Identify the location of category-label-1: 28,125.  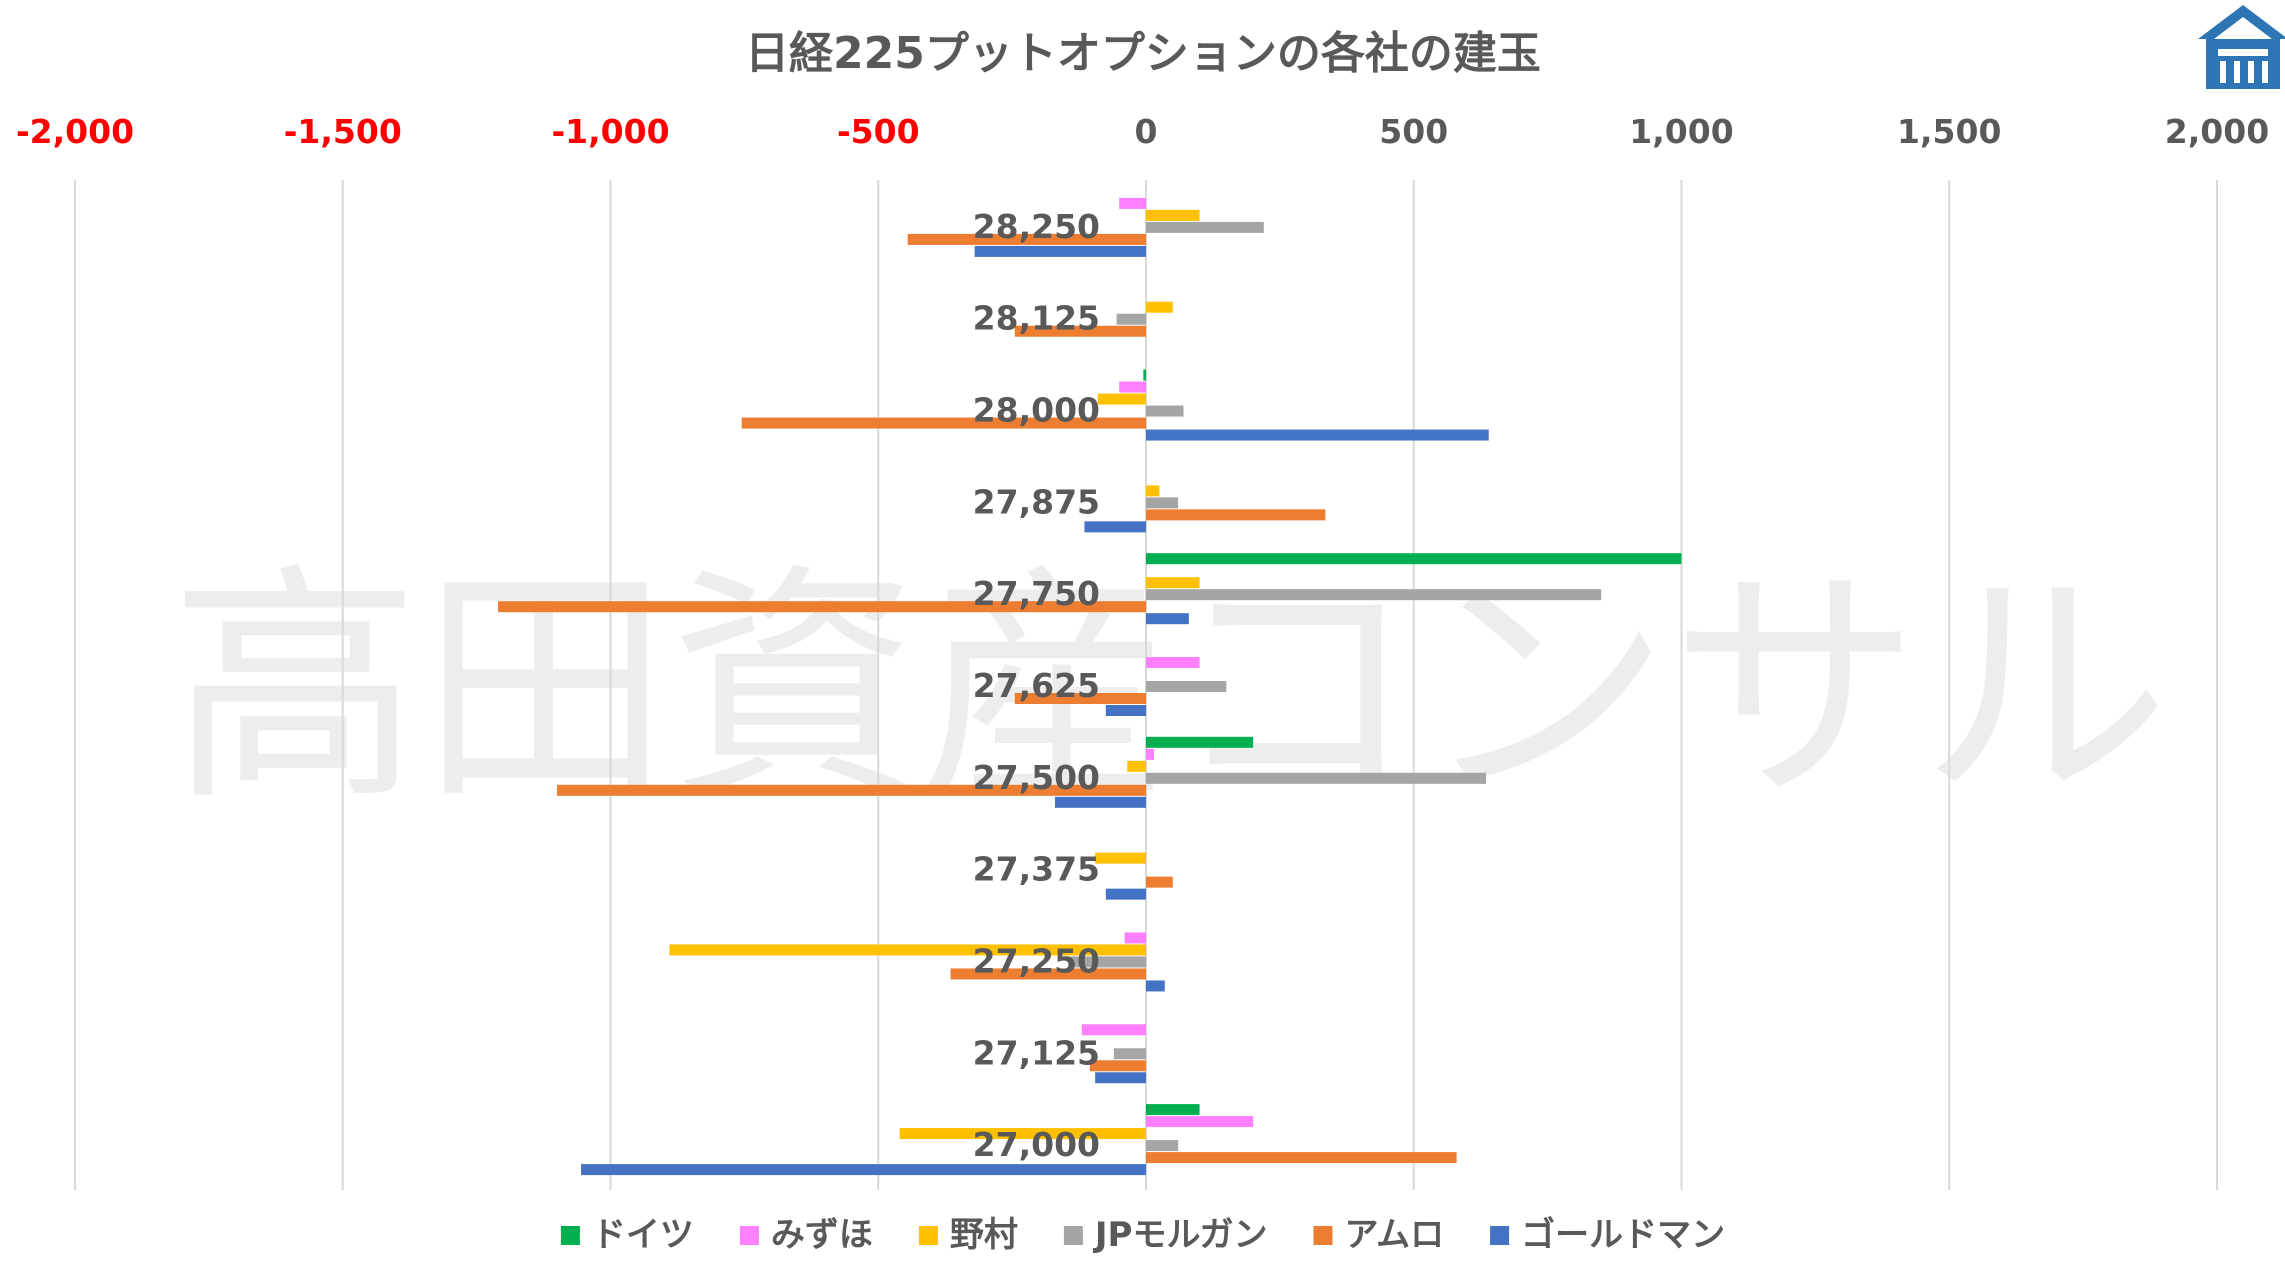
(1036, 318).